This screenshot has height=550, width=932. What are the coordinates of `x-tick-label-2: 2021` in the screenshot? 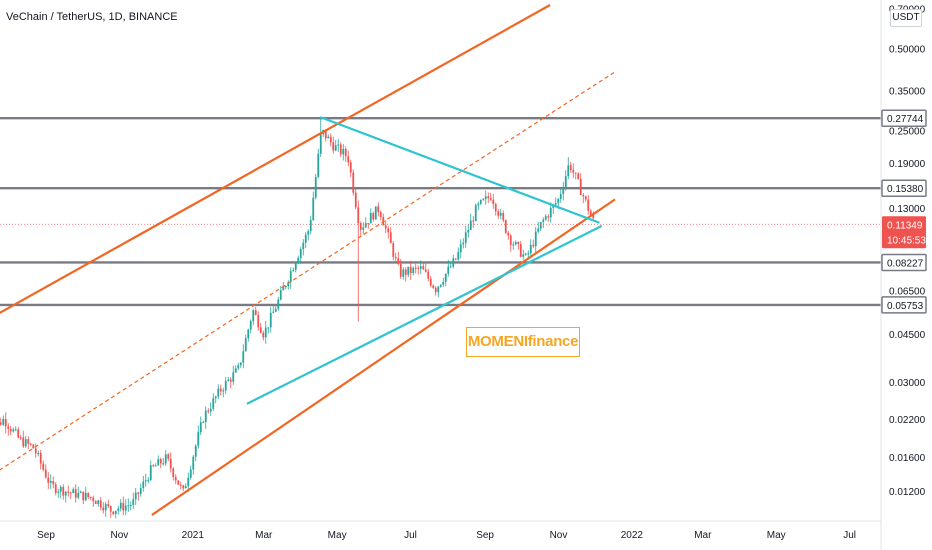 It's located at (193, 535).